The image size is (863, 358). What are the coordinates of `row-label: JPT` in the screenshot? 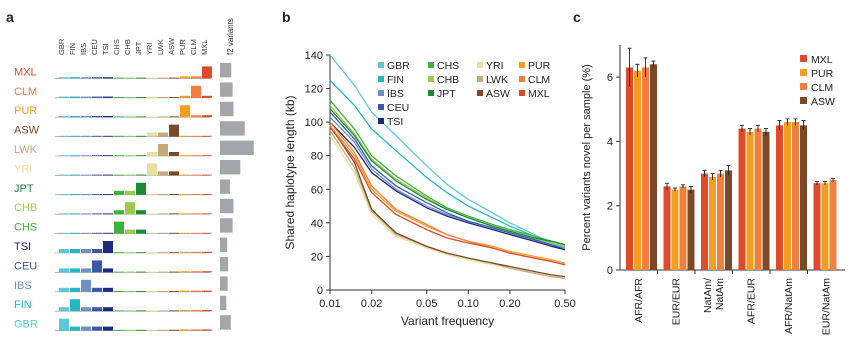 It's located at (24, 189).